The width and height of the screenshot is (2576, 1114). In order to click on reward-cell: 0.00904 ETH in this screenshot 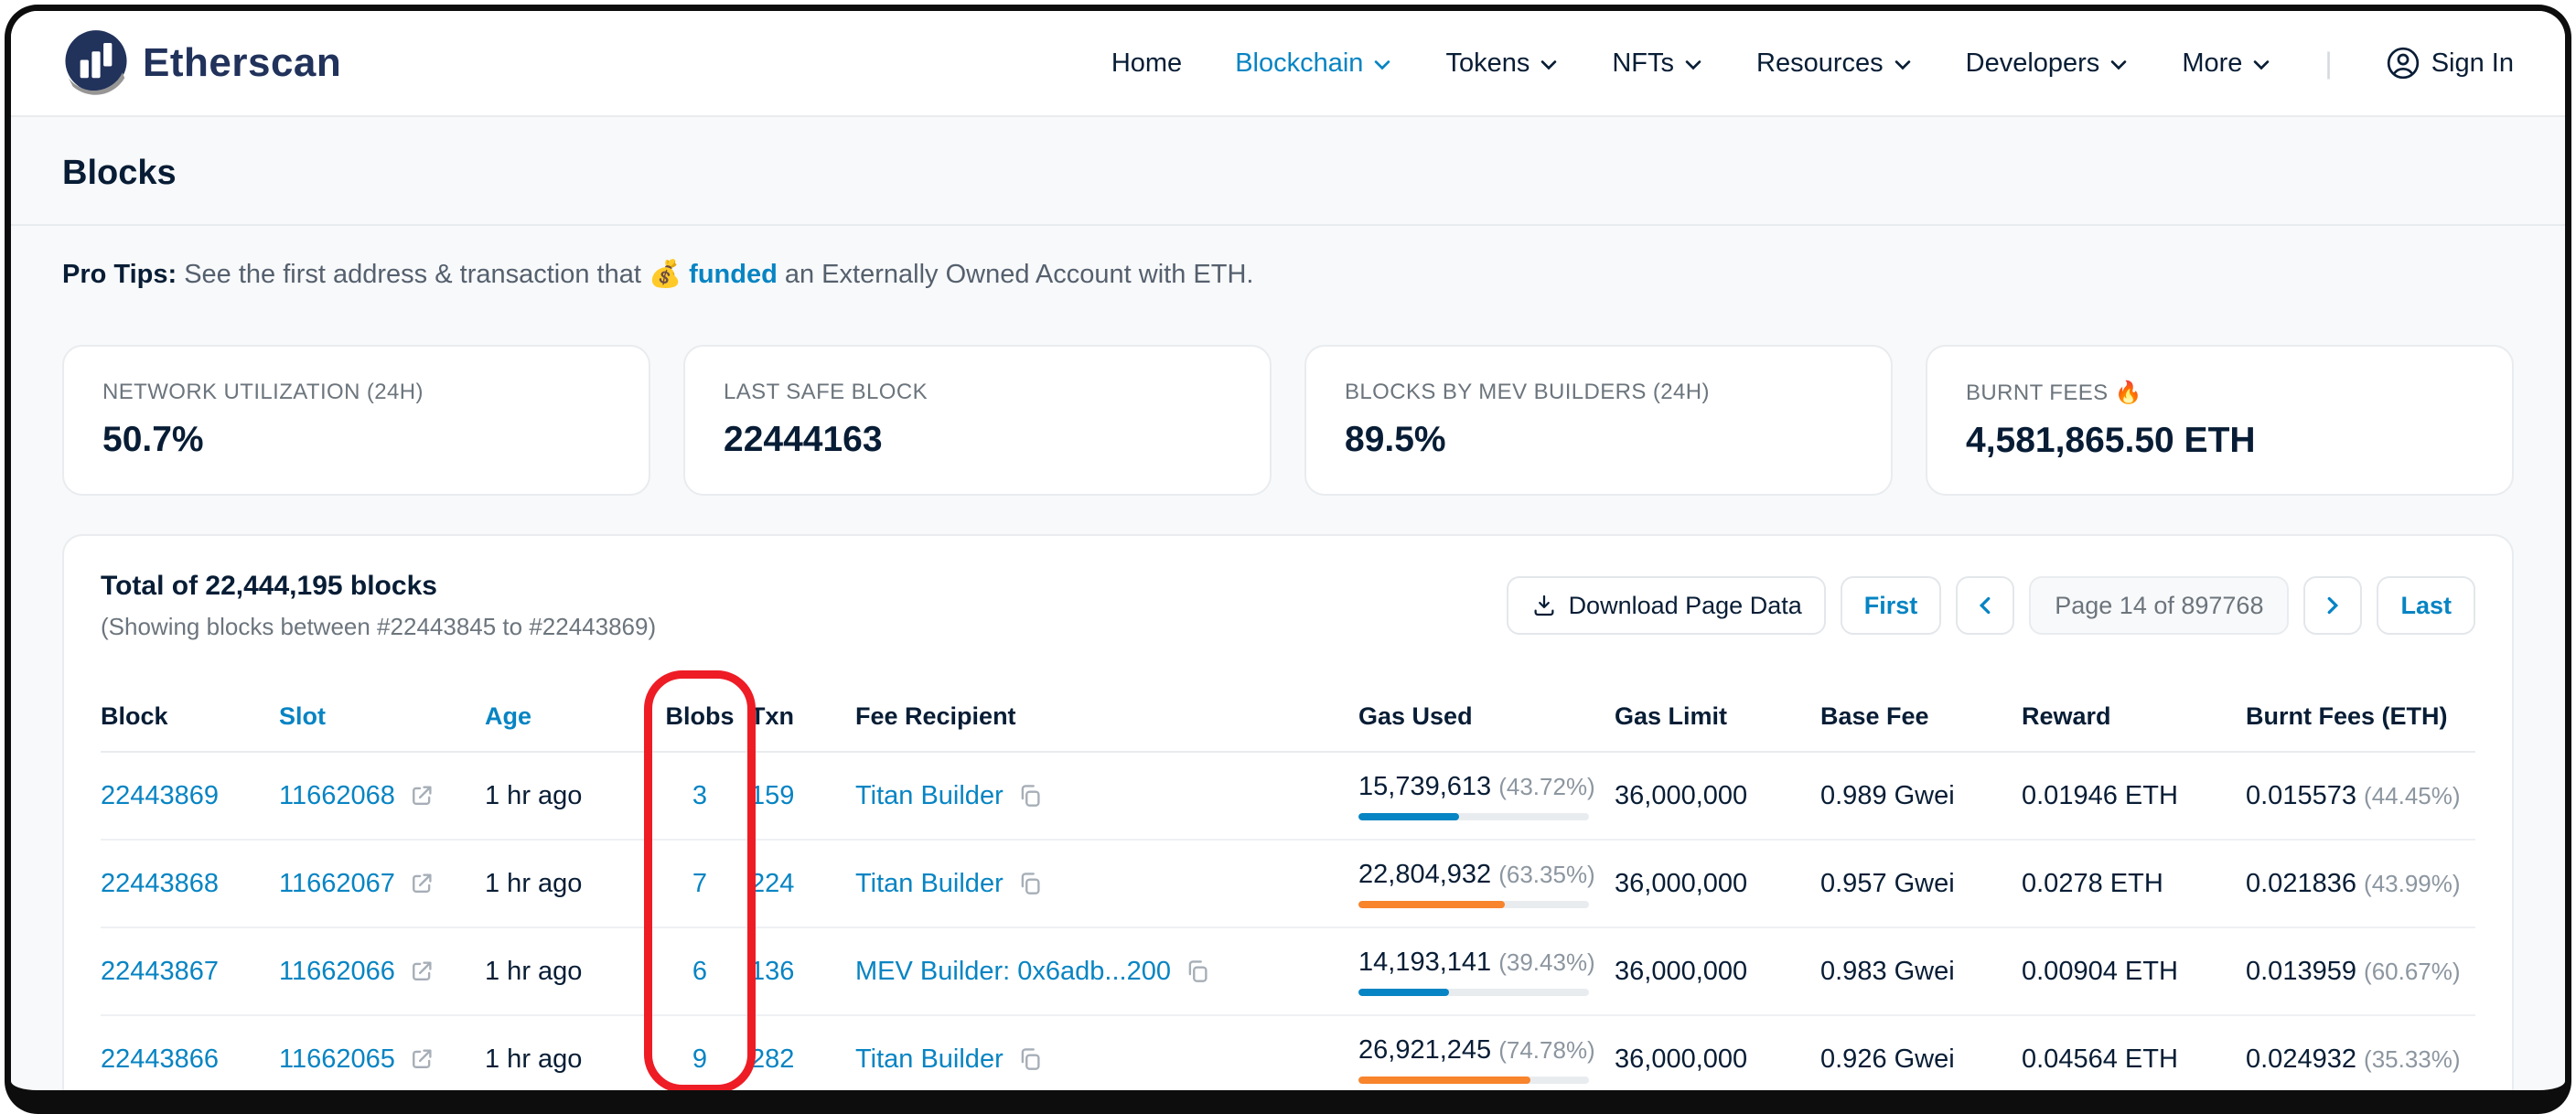, I will do `click(2100, 971)`.